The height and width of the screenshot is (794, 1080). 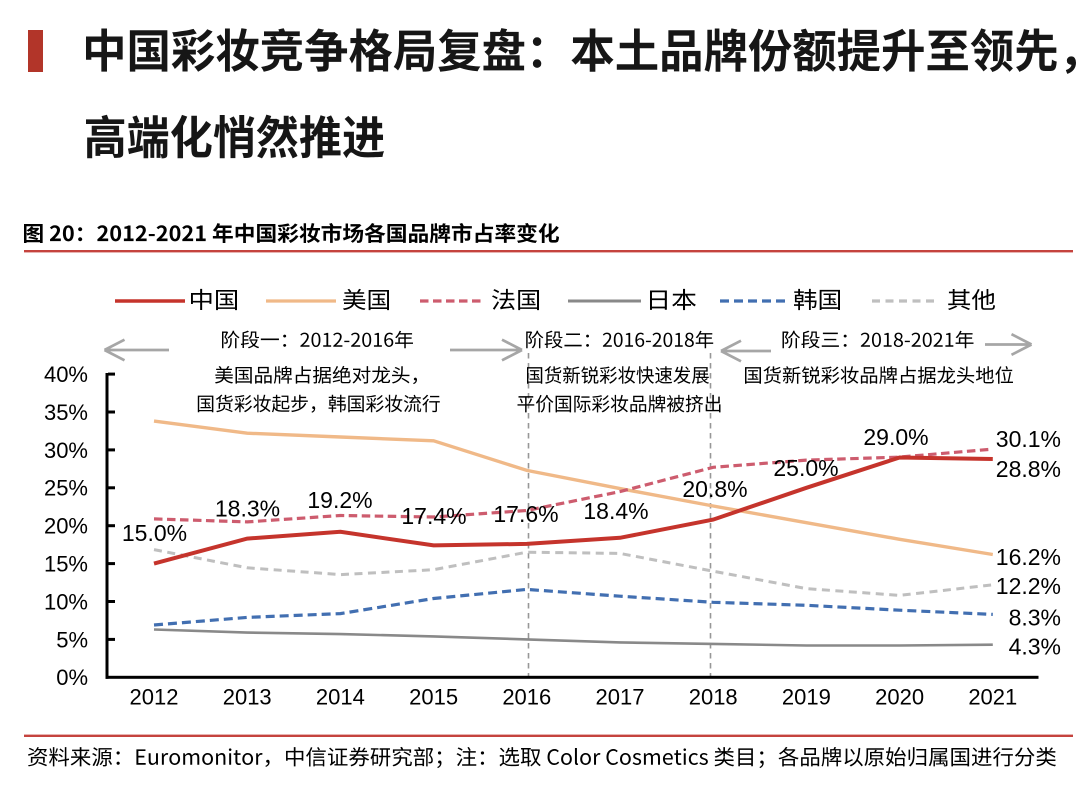 What do you see at coordinates (72, 639) in the screenshot?
I see `svg-text: 5%` at bounding box center [72, 639].